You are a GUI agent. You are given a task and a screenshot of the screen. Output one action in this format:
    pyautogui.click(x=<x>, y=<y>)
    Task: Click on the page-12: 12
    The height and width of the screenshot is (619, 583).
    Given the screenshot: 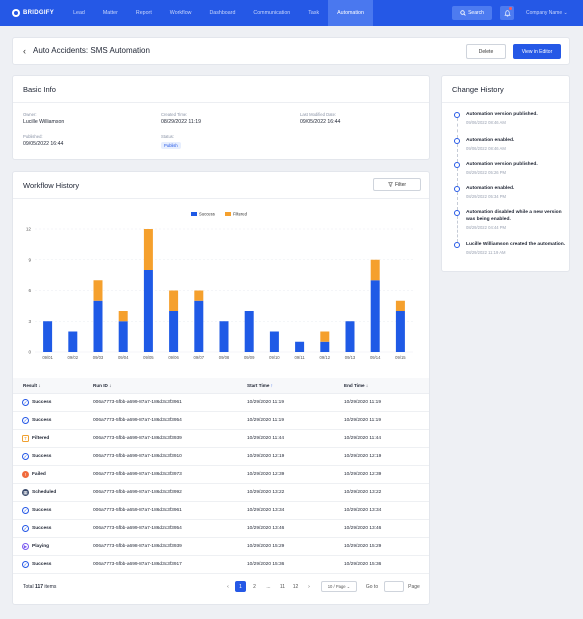 What is the action you would take?
    pyautogui.click(x=295, y=586)
    